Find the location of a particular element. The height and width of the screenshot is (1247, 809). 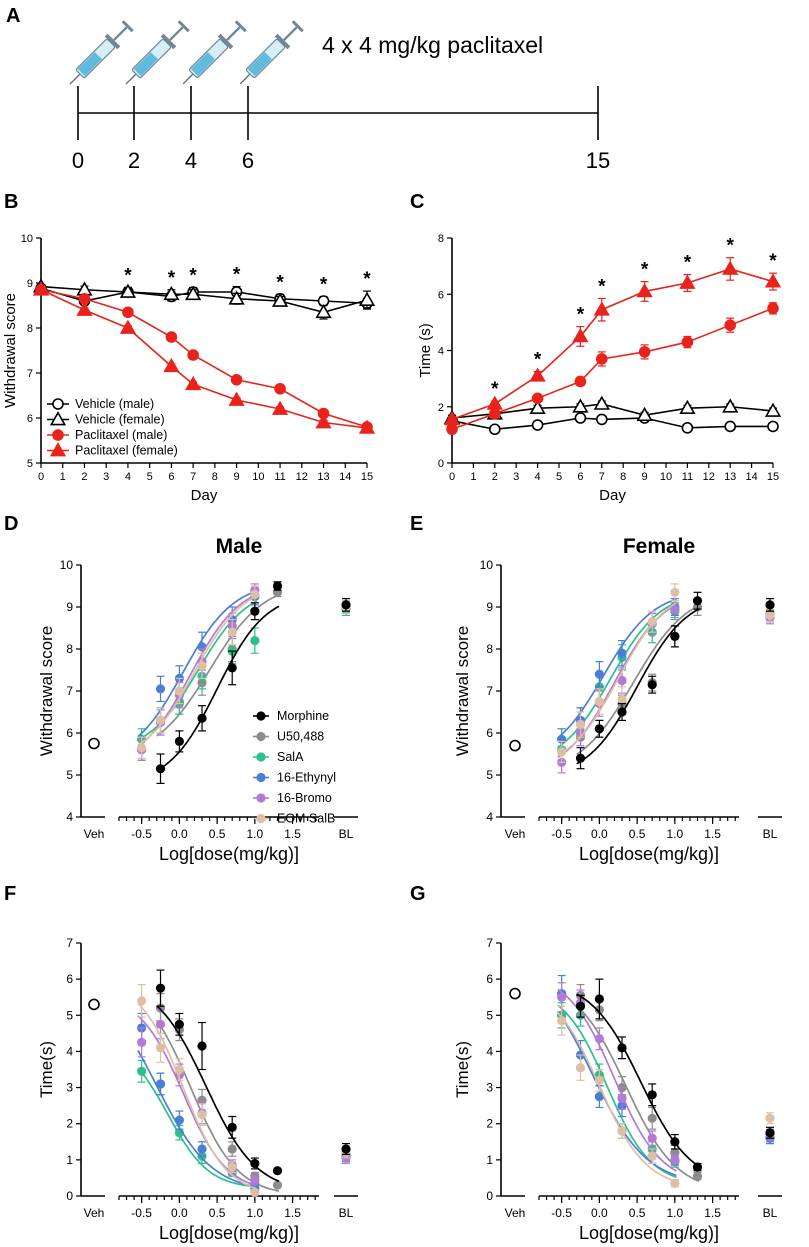

timeline-day-label: 0 is located at coordinates (78, 160).